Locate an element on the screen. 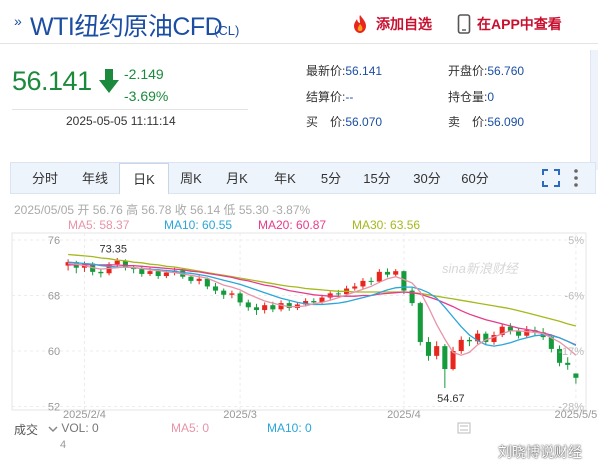  title-bar: » WTI纽约原油CFD (CL) 添加自选 在APP中查看 is located at coordinates (299, 22).